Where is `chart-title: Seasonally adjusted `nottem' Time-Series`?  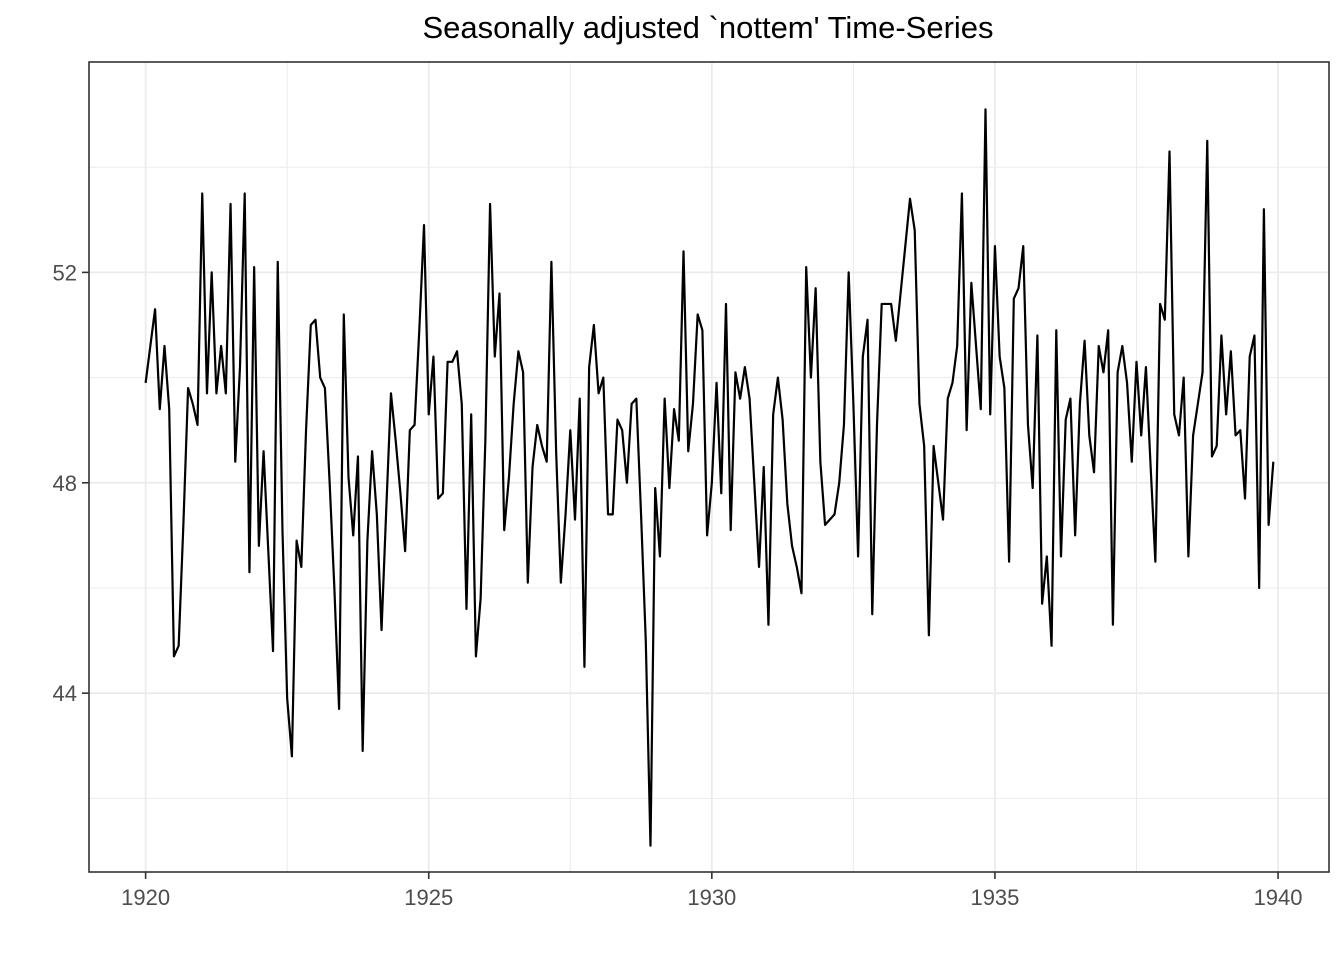
chart-title: Seasonally adjusted `nottem' Time-Series is located at coordinates (708, 27).